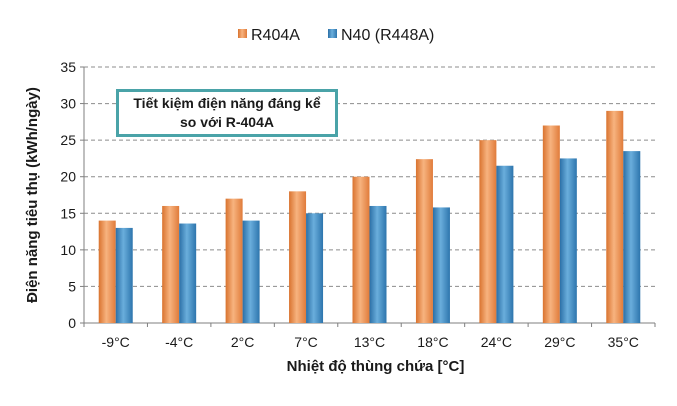 This screenshot has width=677, height=406. What do you see at coordinates (306, 342) in the screenshot?
I see `x-tick-label: 7°C` at bounding box center [306, 342].